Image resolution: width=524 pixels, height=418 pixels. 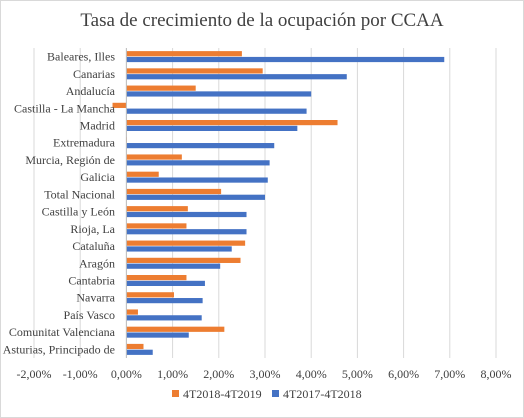 What do you see at coordinates (403, 374) in the screenshot?
I see `x-tick-label: 6,00%` at bounding box center [403, 374].